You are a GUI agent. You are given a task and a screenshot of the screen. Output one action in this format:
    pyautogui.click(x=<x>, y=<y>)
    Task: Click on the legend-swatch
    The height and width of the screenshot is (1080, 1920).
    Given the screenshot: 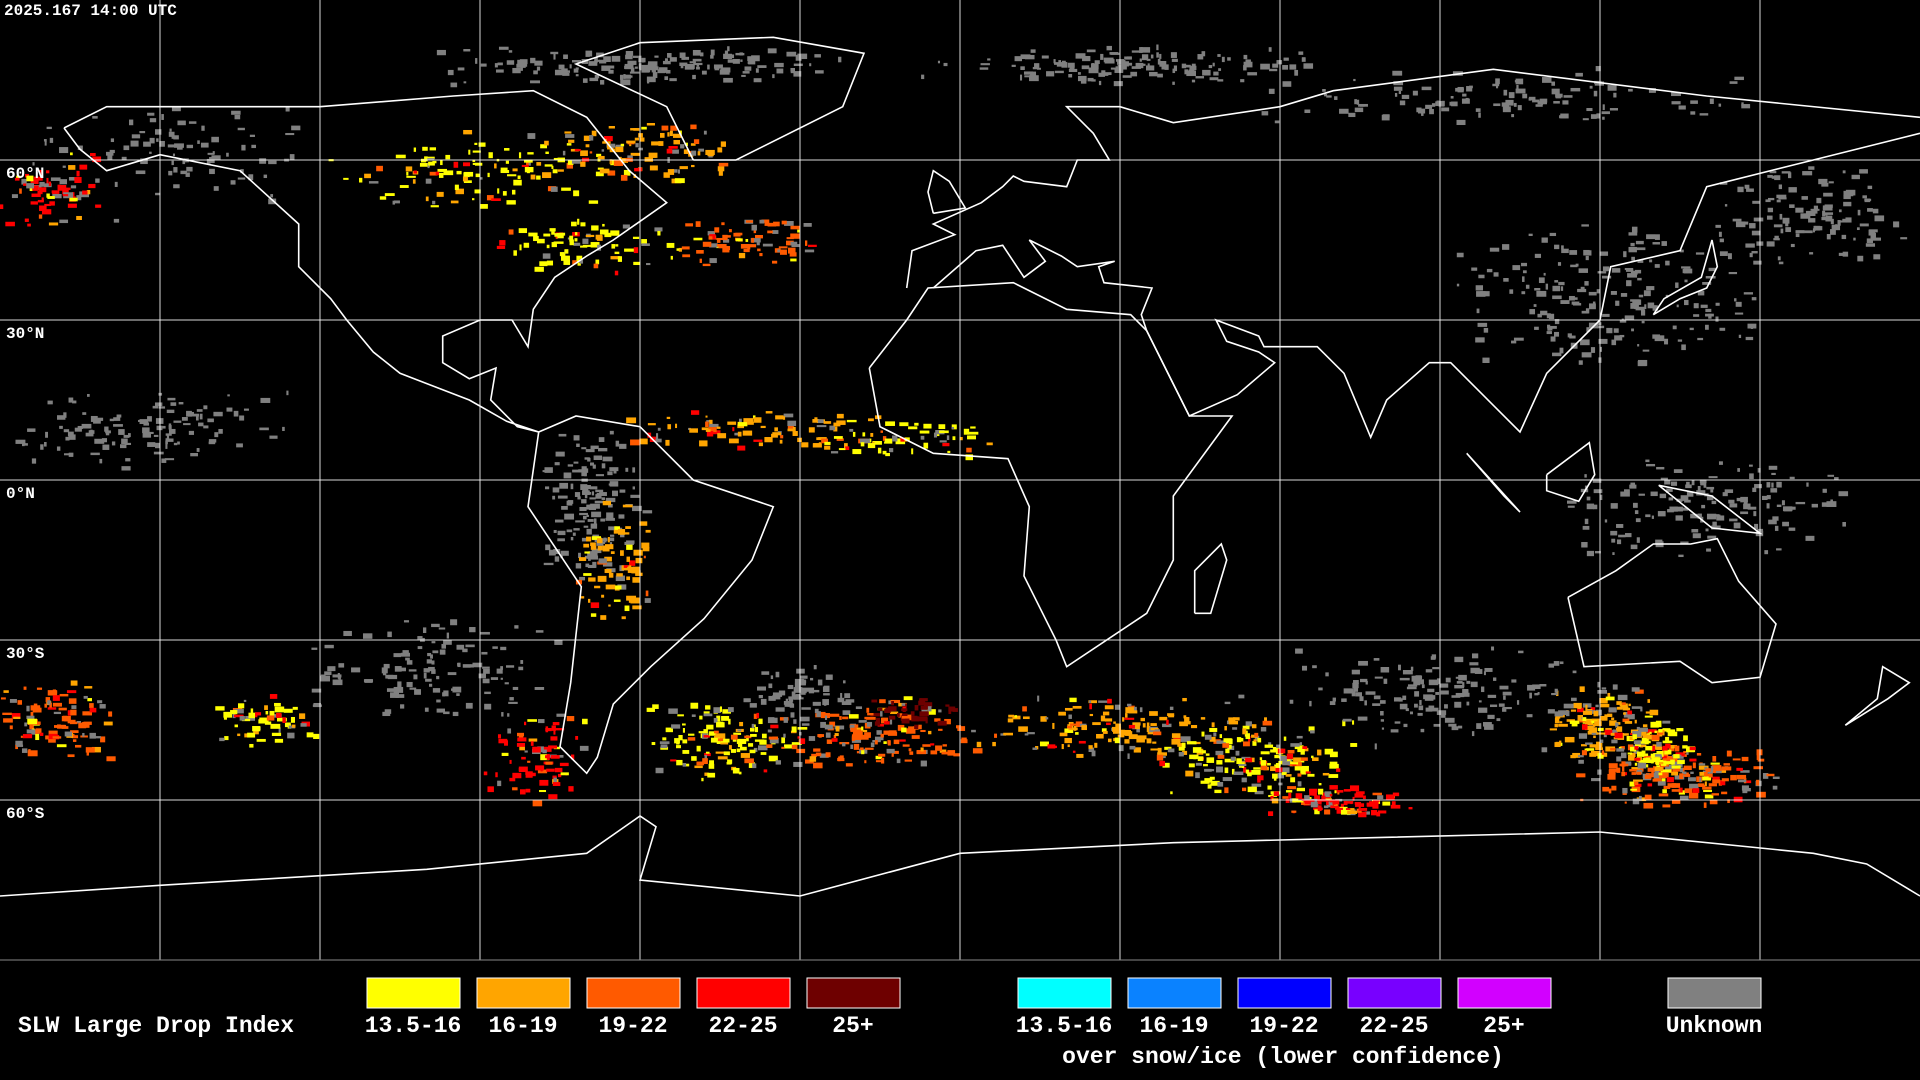 What is the action you would take?
    pyautogui.click(x=1714, y=993)
    